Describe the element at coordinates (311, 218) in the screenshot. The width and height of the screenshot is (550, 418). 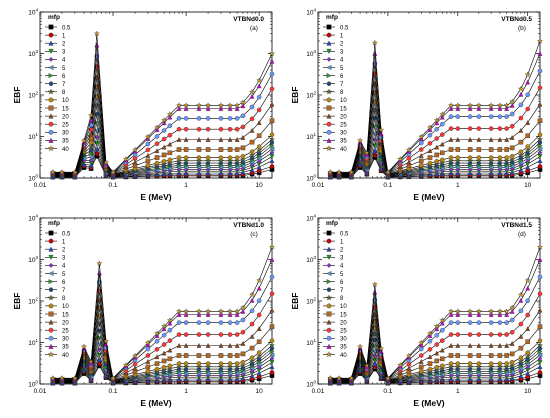
I see `y-tick-label: 10⁴` at that location.